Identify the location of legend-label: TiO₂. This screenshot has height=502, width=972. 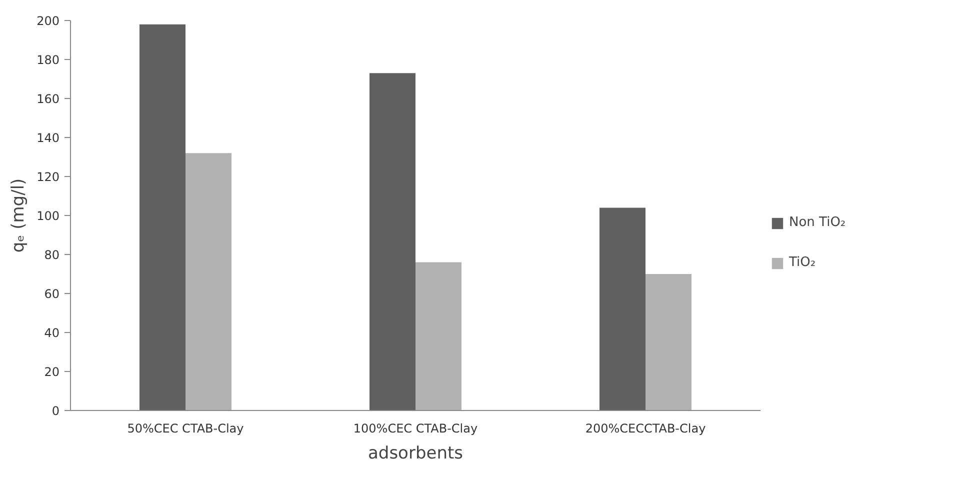
(802, 262).